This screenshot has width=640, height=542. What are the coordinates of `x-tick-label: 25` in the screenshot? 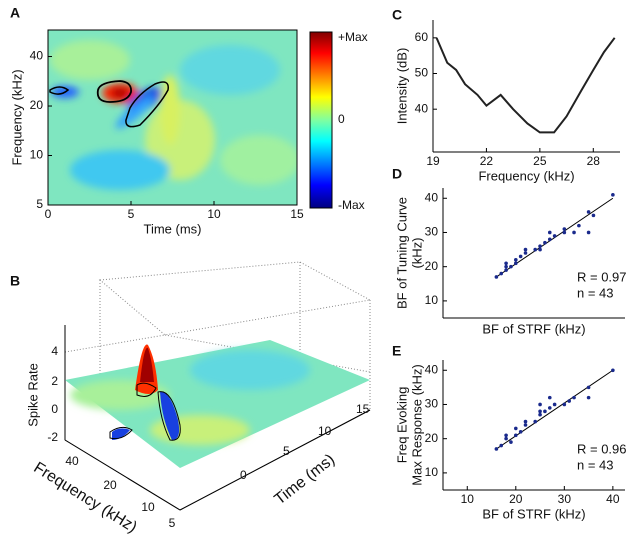 It's located at (540, 161).